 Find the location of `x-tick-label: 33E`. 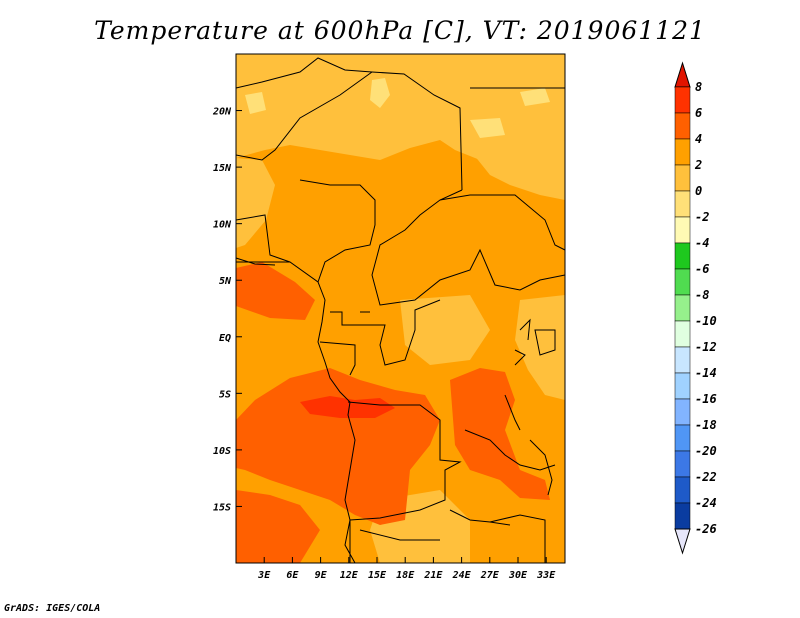

x-tick-label: 33E is located at coordinates (546, 575).